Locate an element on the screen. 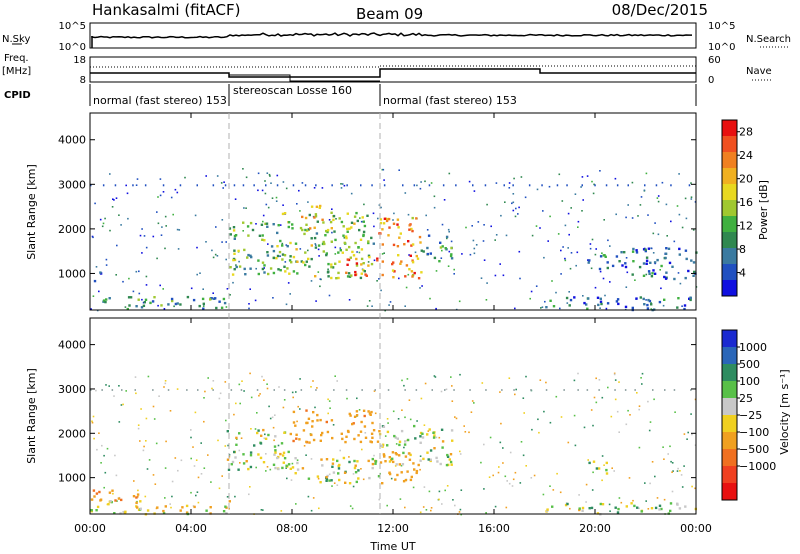  cpid-segment-2: stereoscan Losse 160 is located at coordinates (292, 90).